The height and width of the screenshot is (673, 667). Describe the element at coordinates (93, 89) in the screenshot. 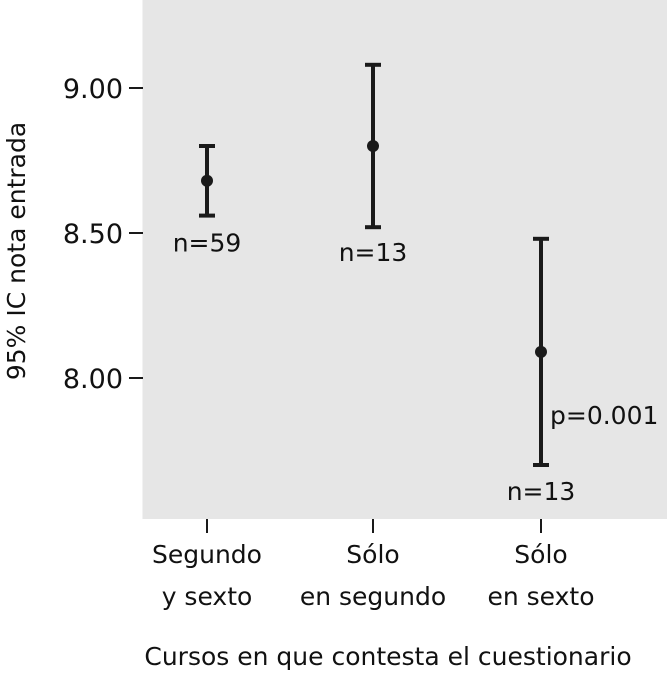

I see `y-tick-label: 9.00` at that location.